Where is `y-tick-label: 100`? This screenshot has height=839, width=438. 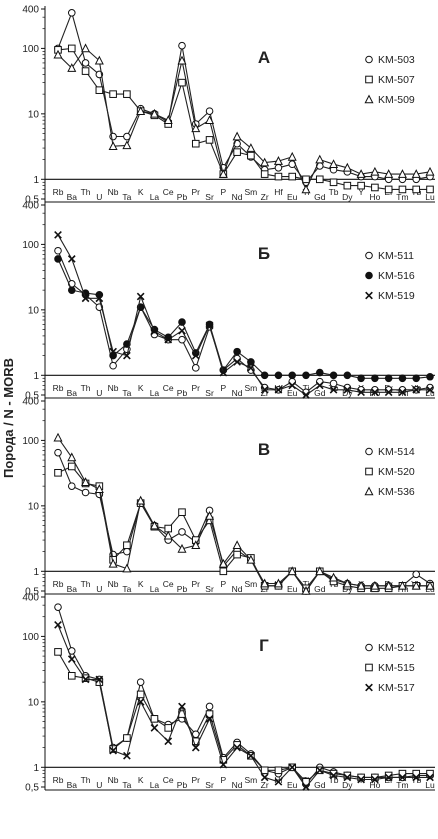
y-tick-label: 100 is located at coordinates (30, 637).